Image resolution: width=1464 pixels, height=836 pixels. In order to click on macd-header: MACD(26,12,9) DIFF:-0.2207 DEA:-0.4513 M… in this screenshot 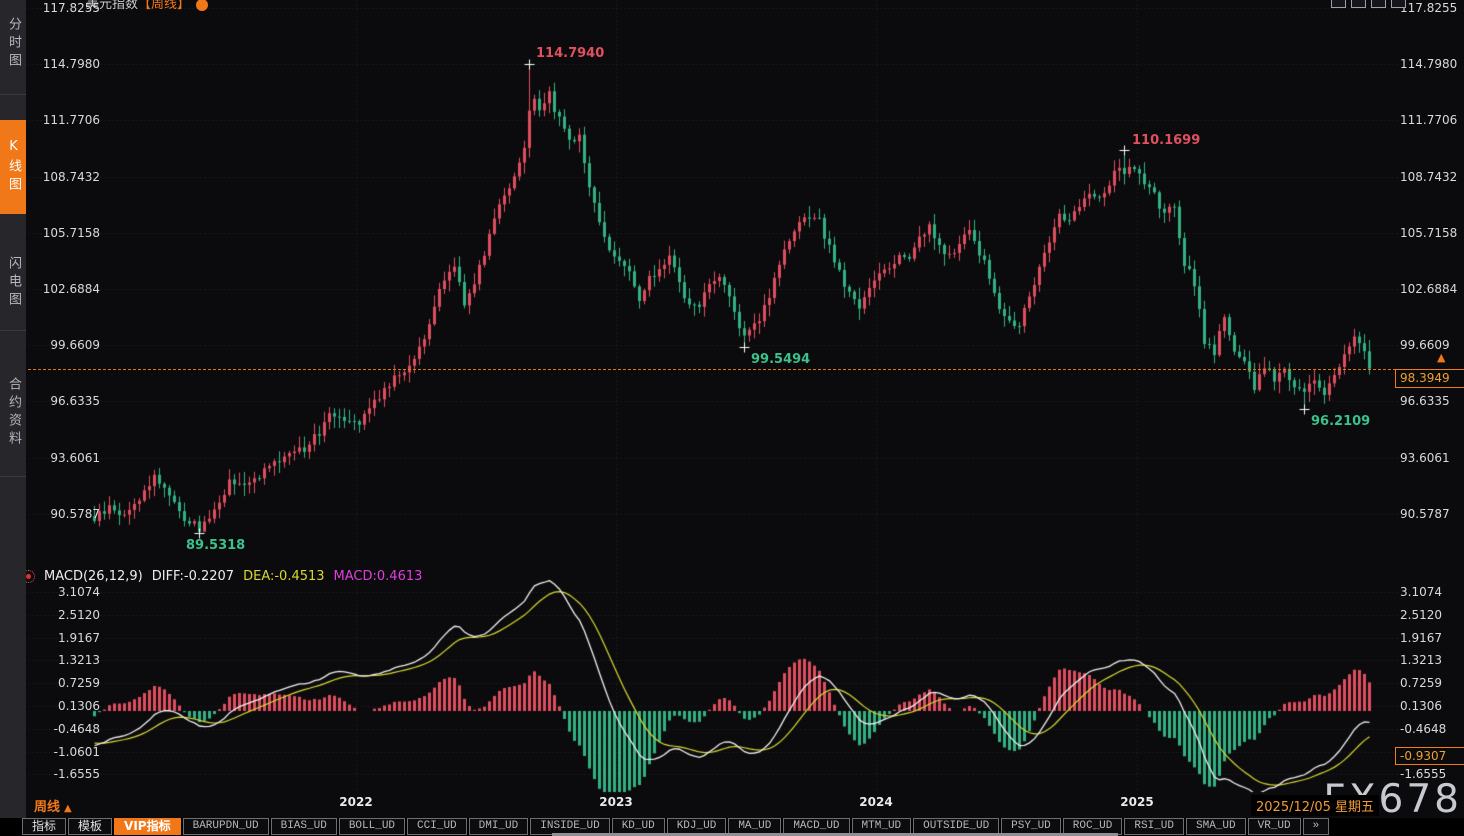, I will do `click(222, 576)`.